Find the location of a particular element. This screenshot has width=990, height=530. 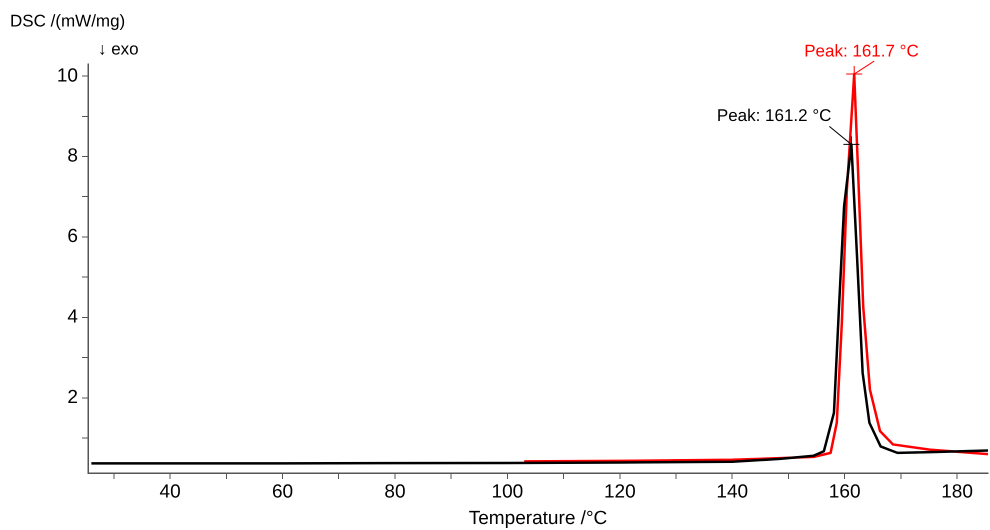

x-tick-label: 140 is located at coordinates (732, 492).